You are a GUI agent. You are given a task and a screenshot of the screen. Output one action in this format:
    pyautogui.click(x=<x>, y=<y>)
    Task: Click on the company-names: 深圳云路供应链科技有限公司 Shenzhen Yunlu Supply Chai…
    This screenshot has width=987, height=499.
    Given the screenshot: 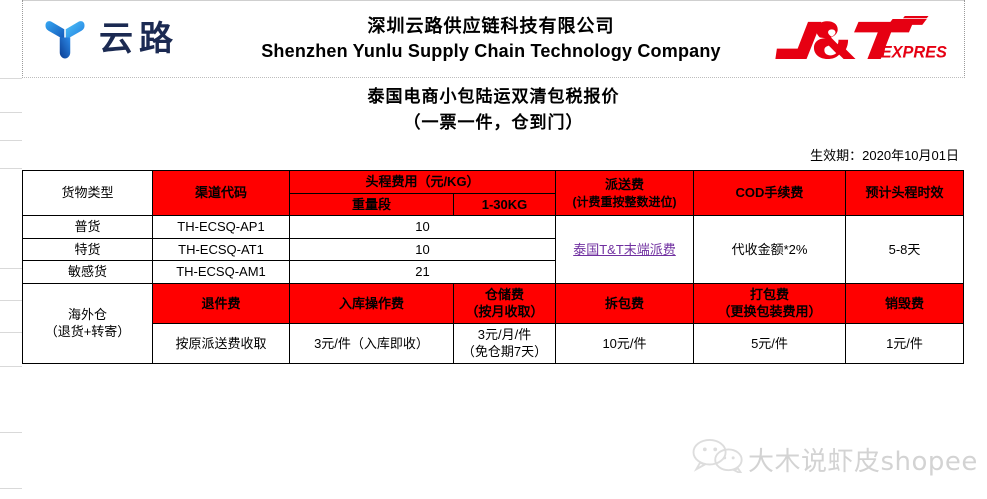 What is the action you would take?
    pyautogui.click(x=491, y=38)
    